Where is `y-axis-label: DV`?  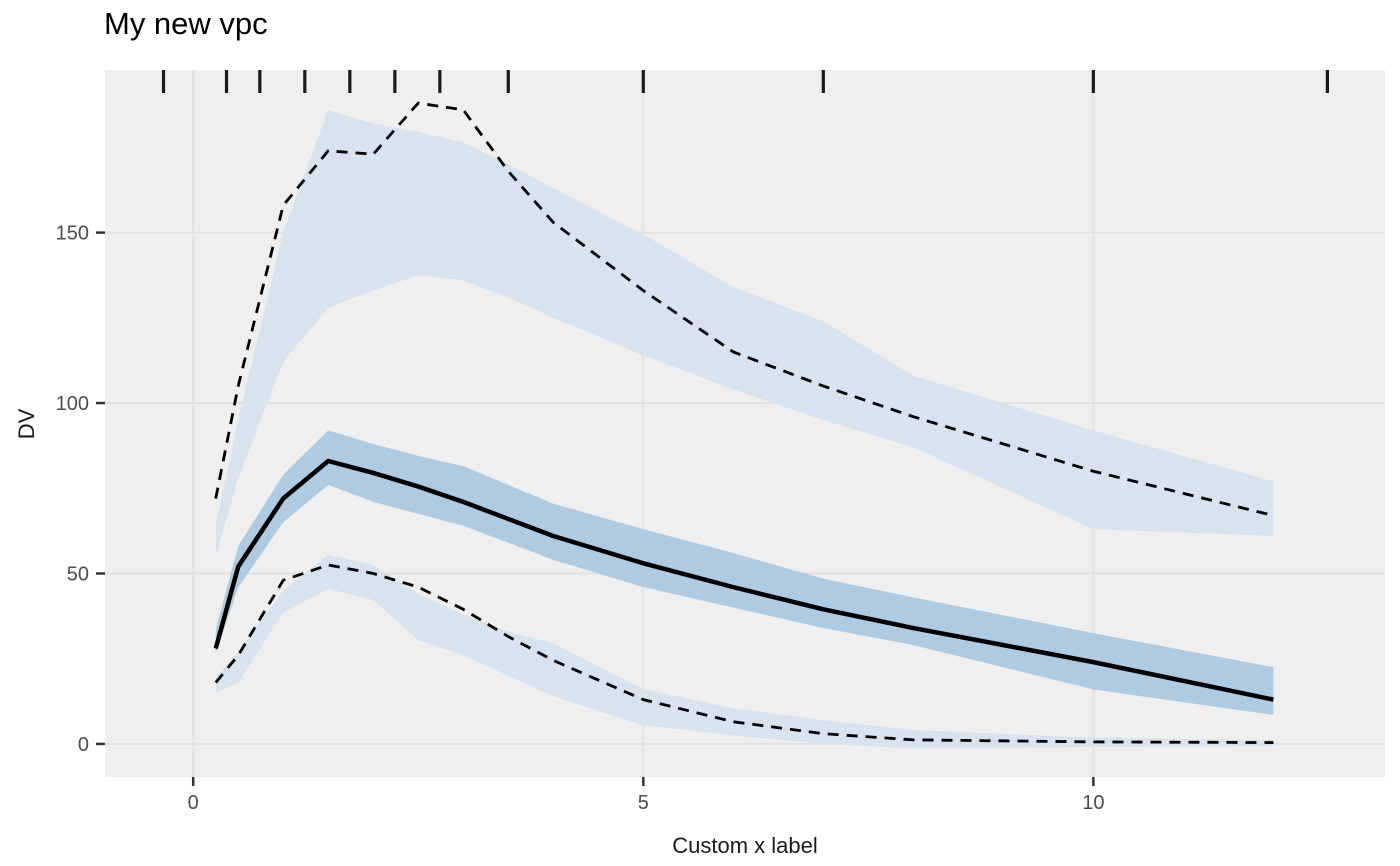 y-axis-label: DV is located at coordinates (26, 424).